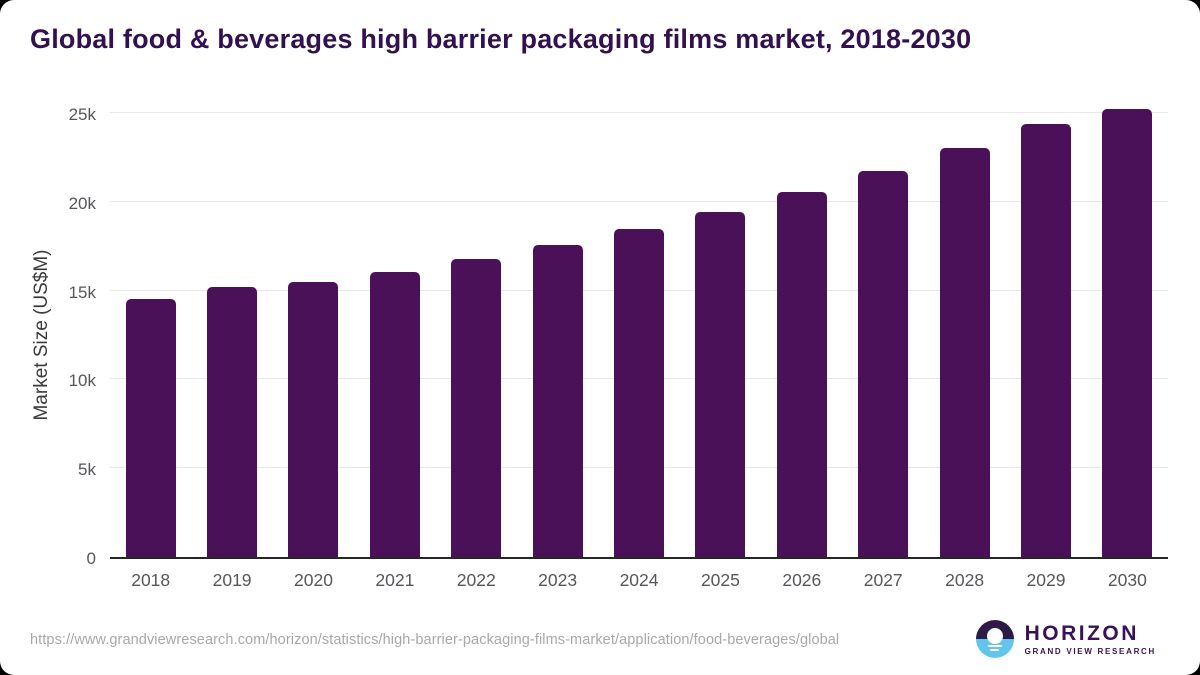 This screenshot has height=675, width=1200. I want to click on bar-2028, so click(964, 352).